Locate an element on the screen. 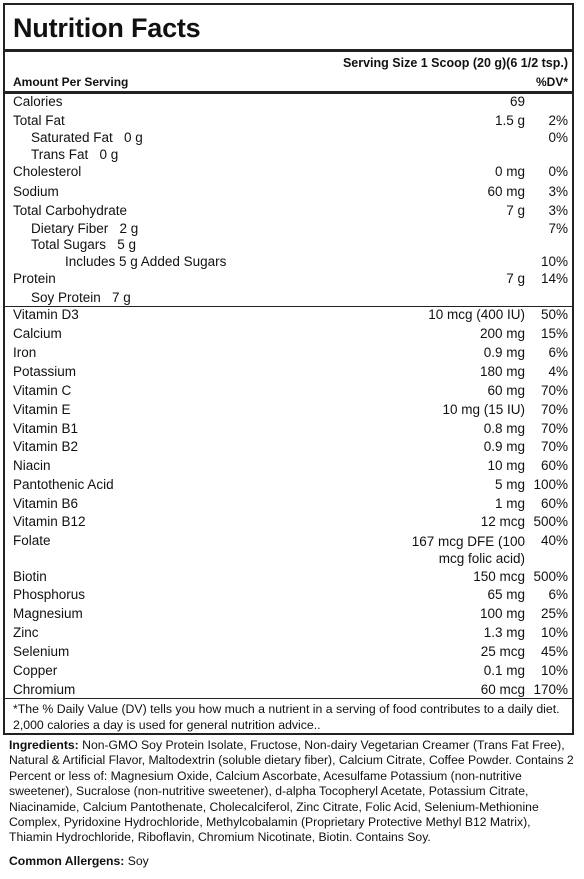 This screenshot has width=584, height=879. nutrient-daily-value: 45% is located at coordinates (554, 651).